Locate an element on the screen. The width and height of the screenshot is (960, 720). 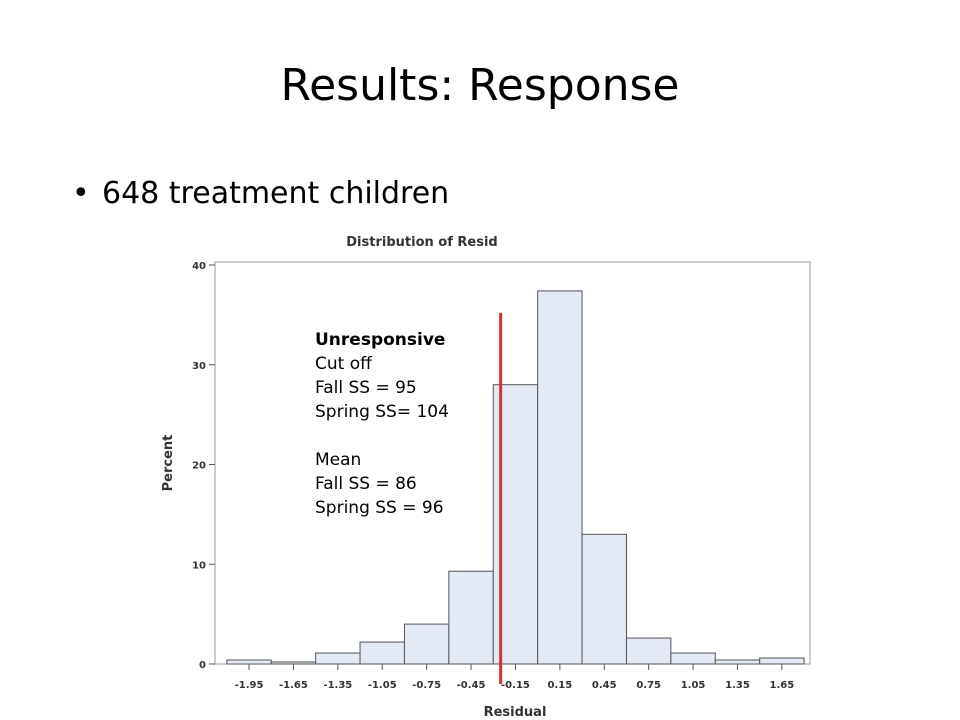
x-tick-label: 1.05 is located at coordinates (693, 685).